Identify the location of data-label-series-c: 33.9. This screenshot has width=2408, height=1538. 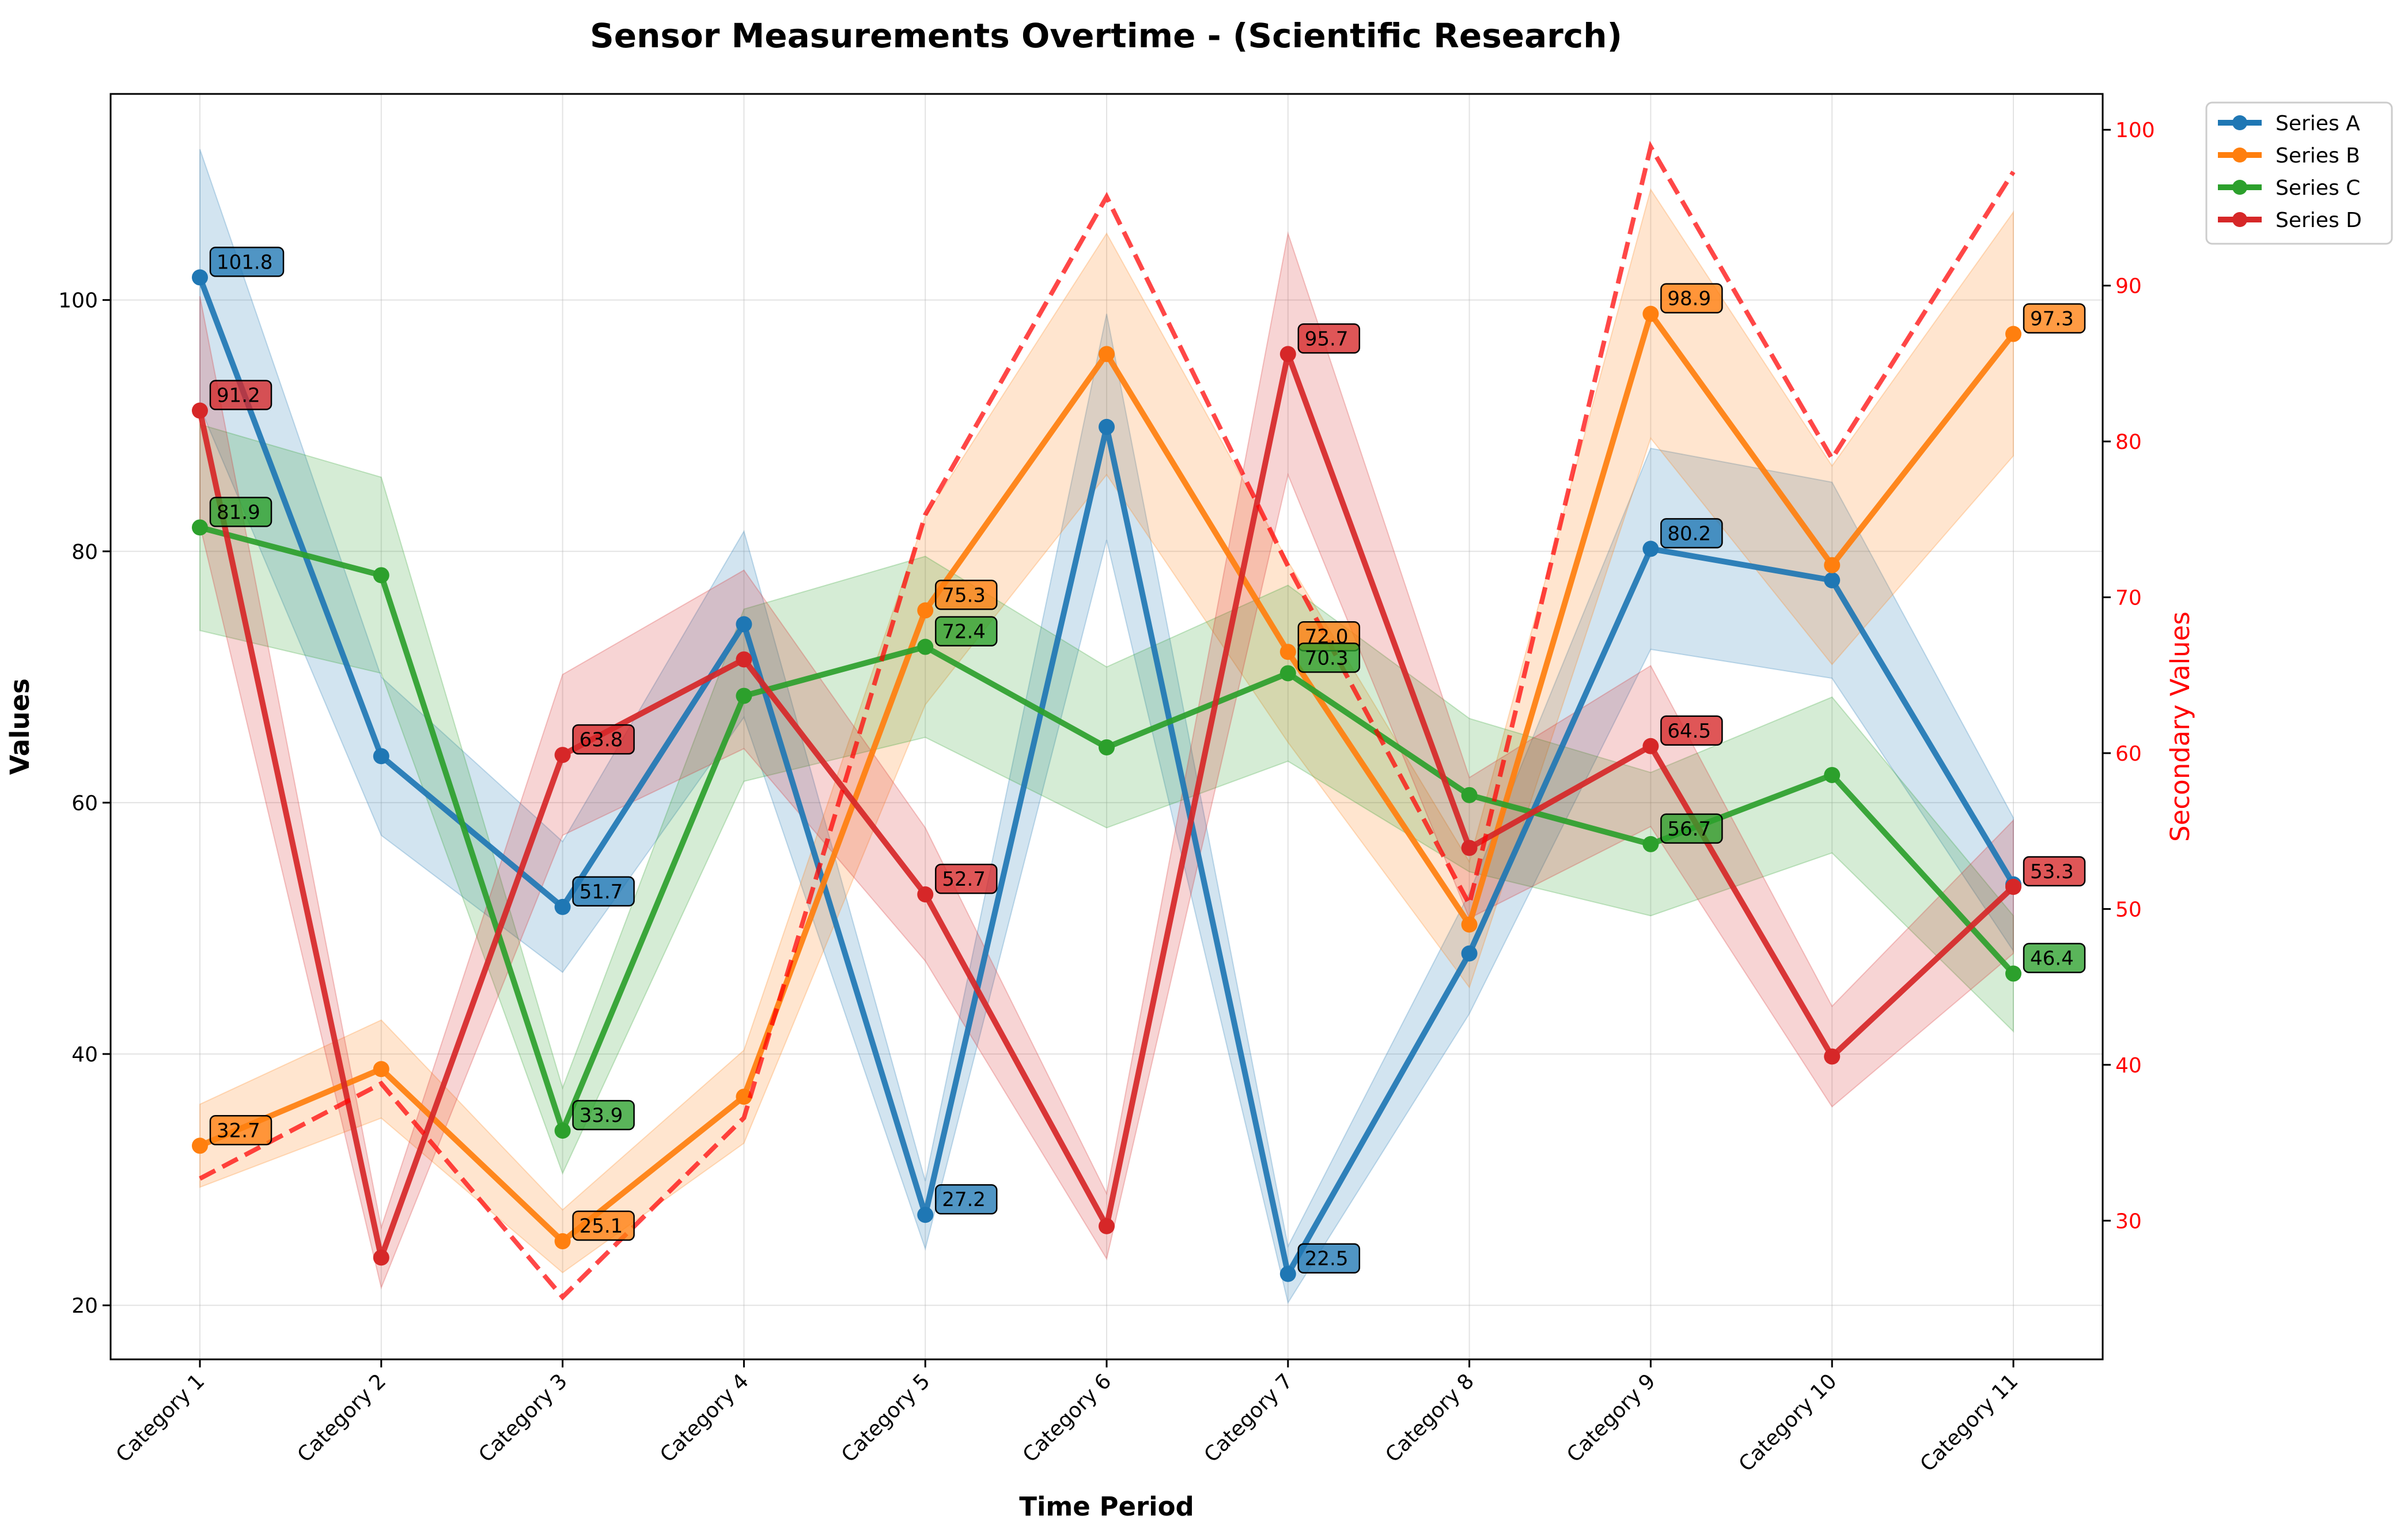
(601, 1115).